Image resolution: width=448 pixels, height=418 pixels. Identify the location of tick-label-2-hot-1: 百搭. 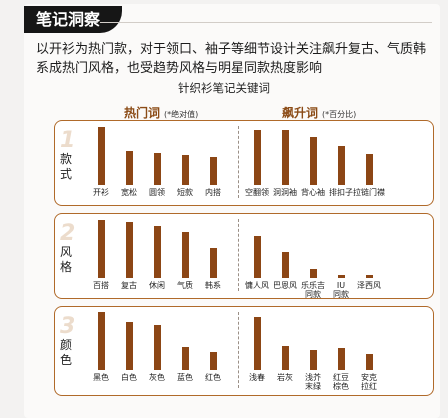
(101, 285).